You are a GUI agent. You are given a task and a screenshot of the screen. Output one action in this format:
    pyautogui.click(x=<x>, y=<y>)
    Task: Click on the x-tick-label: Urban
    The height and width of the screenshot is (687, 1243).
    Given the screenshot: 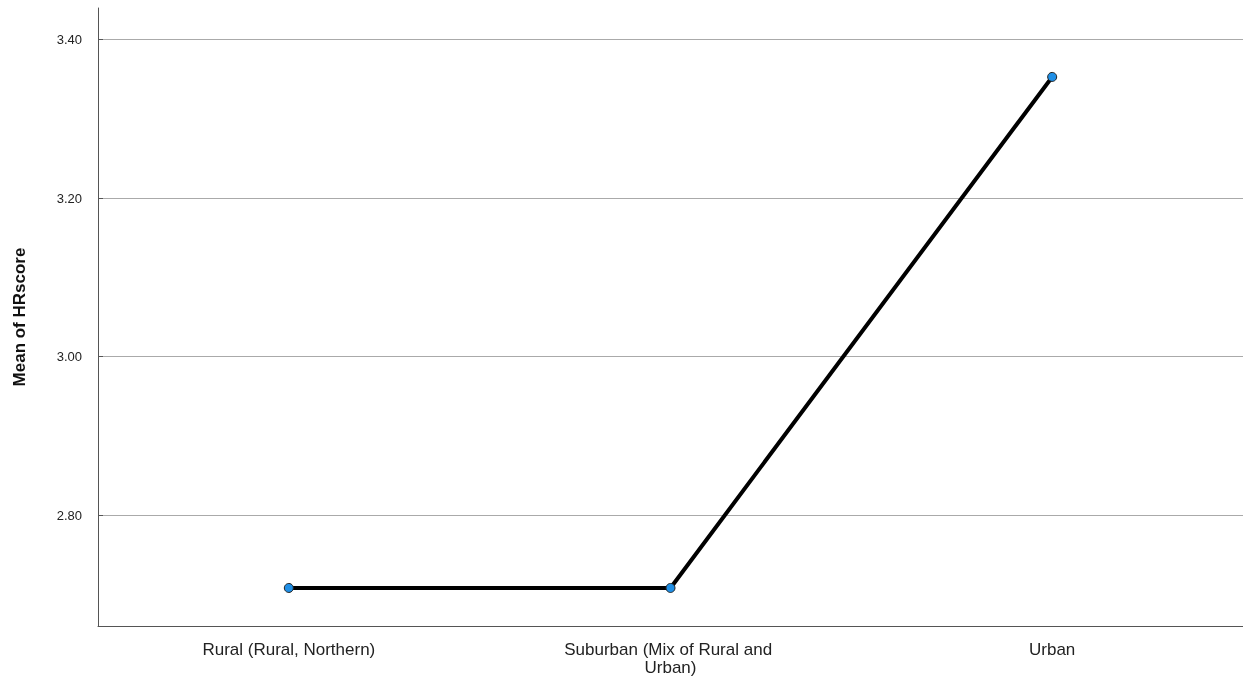 What is the action you would take?
    pyautogui.click(x=1052, y=649)
    